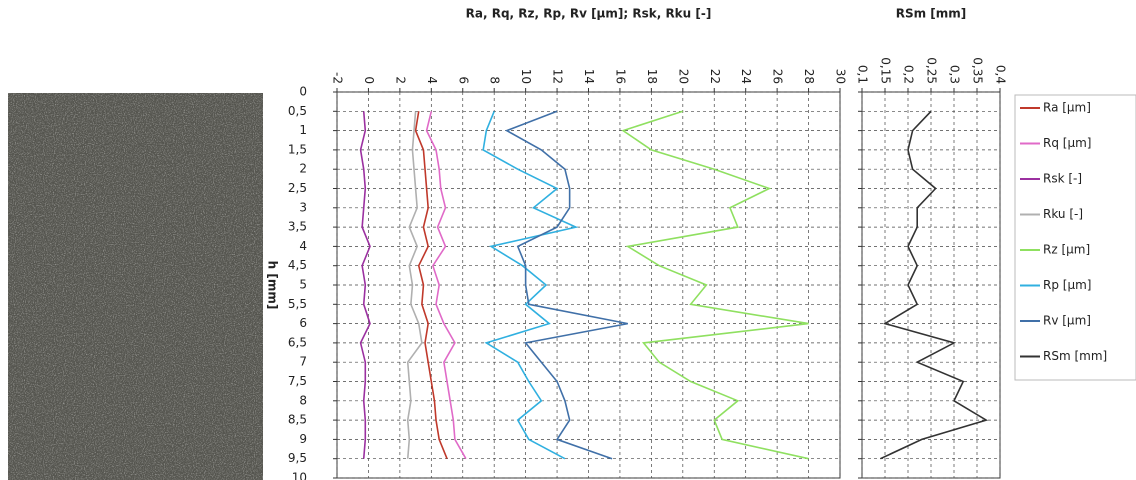 Image resolution: width=1136 pixels, height=480 pixels. I want to click on x-tick-label: 28, so click(809, 76).